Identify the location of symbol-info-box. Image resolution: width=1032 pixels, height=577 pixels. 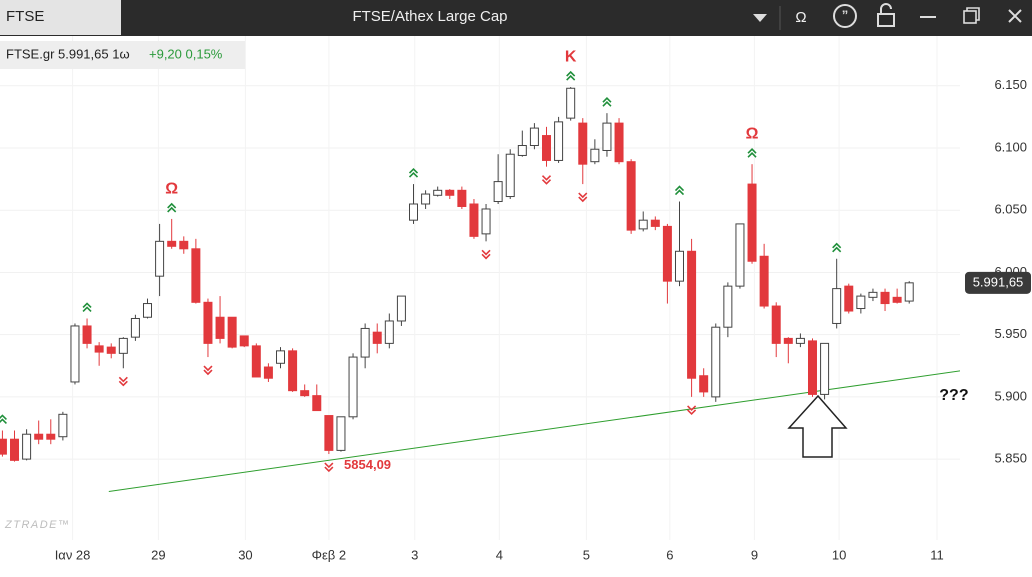
(122, 55).